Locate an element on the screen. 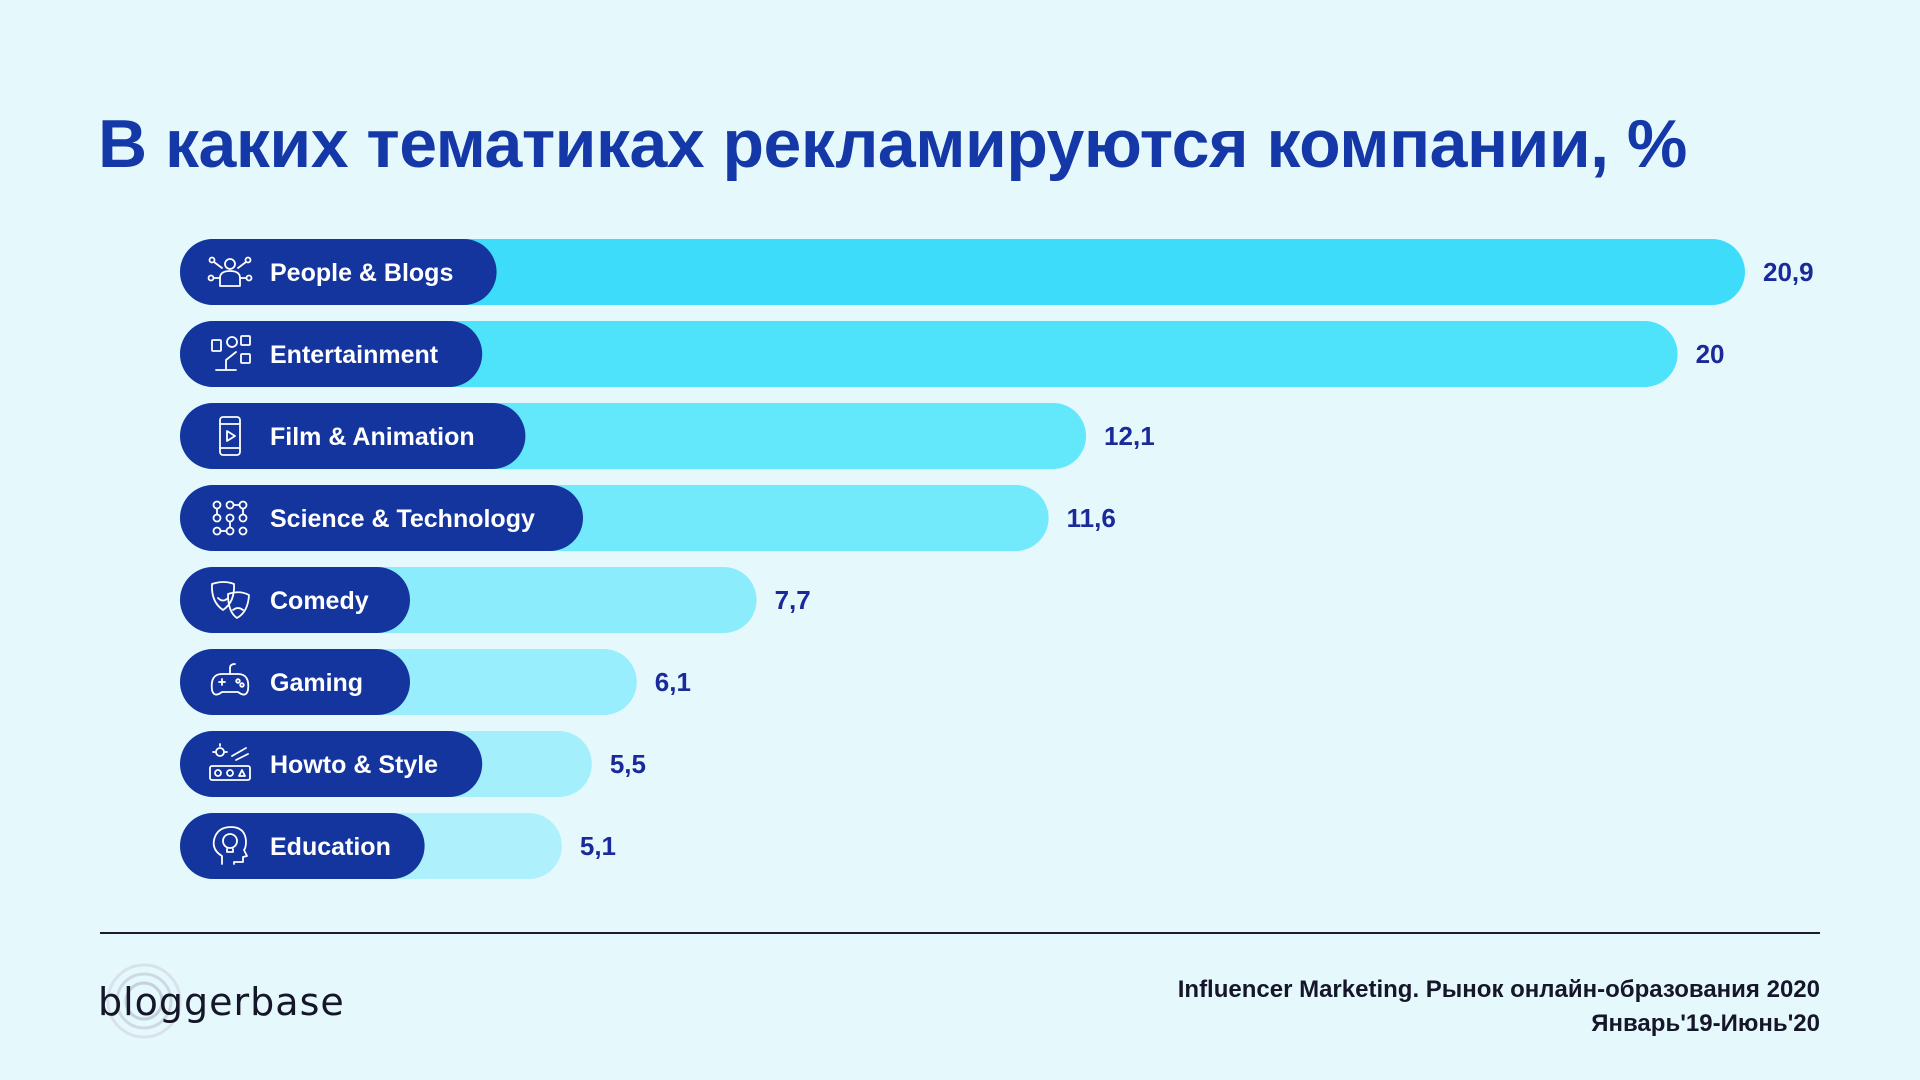  bar-category-label: Gaming is located at coordinates (316, 683).